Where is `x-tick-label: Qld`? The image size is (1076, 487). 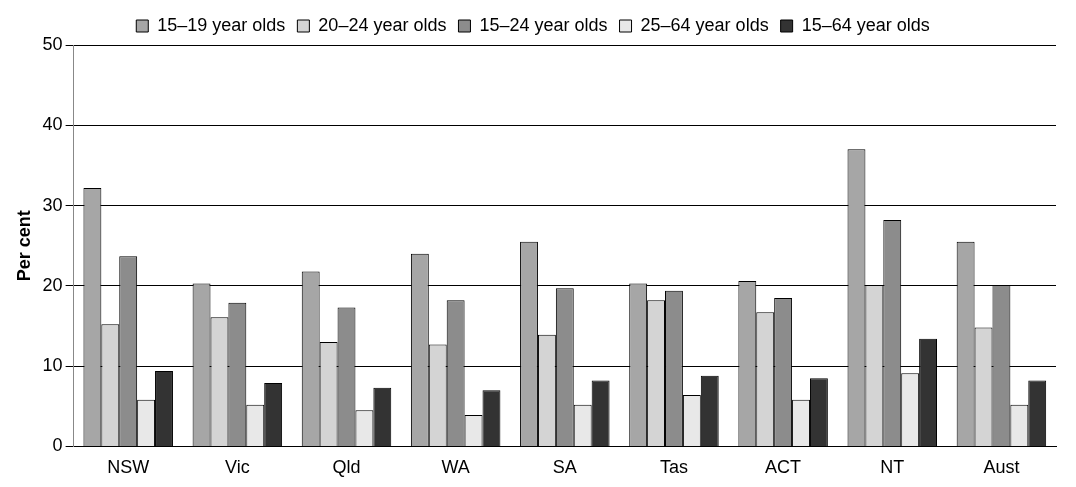 x-tick-label: Qld is located at coordinates (346, 467).